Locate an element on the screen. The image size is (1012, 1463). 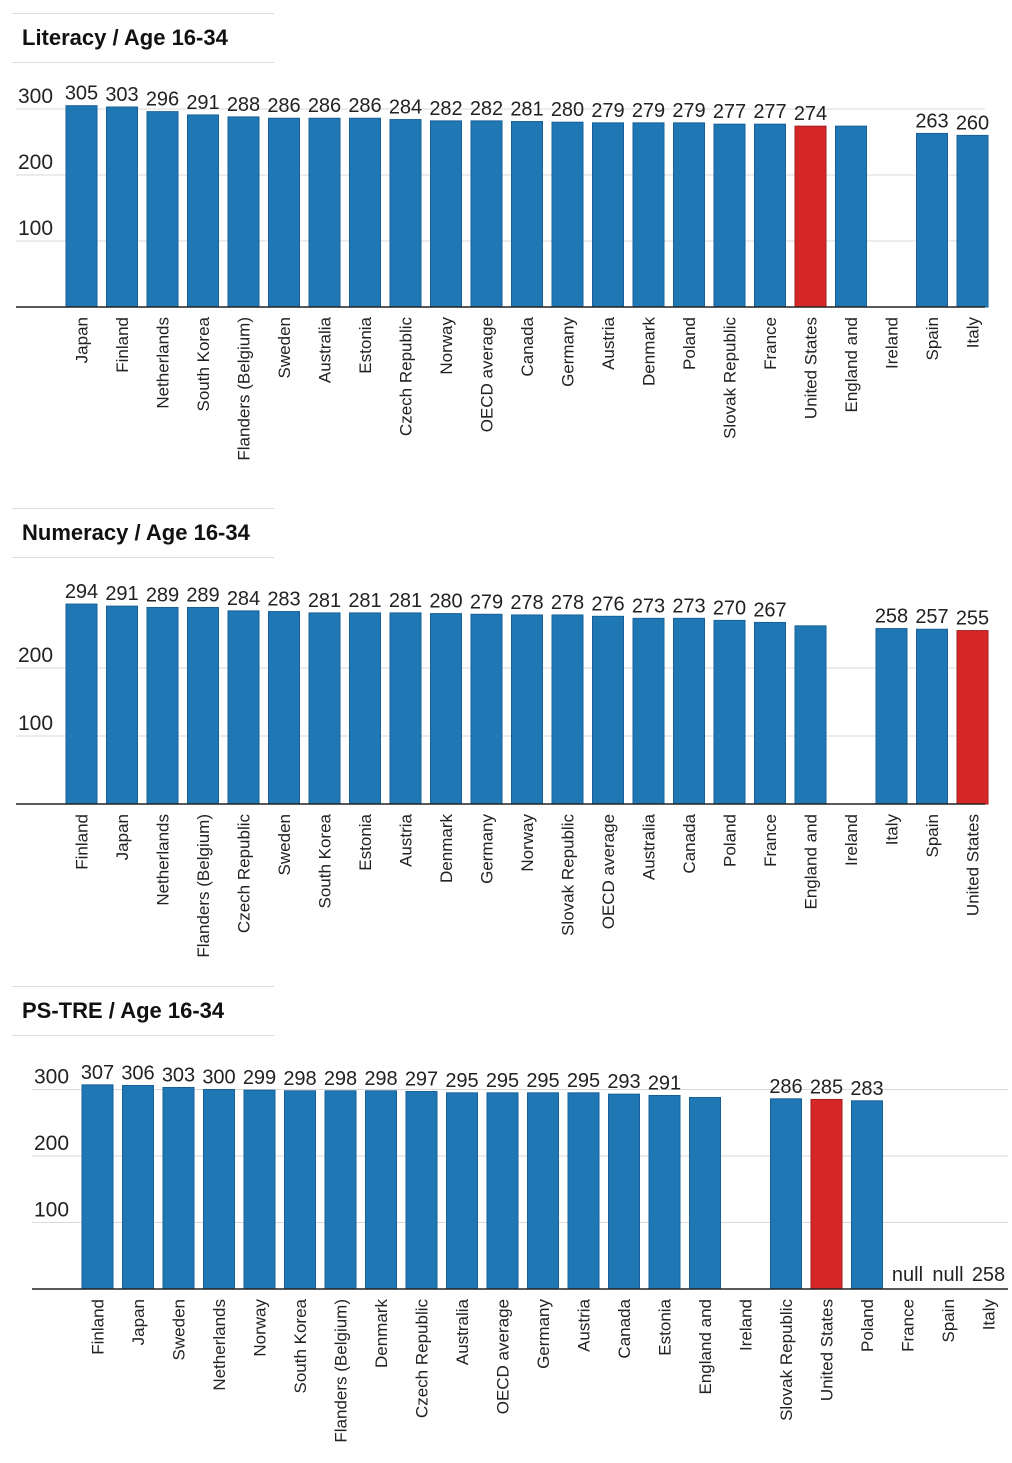
data-label-france: null is located at coordinates (907, 1275).